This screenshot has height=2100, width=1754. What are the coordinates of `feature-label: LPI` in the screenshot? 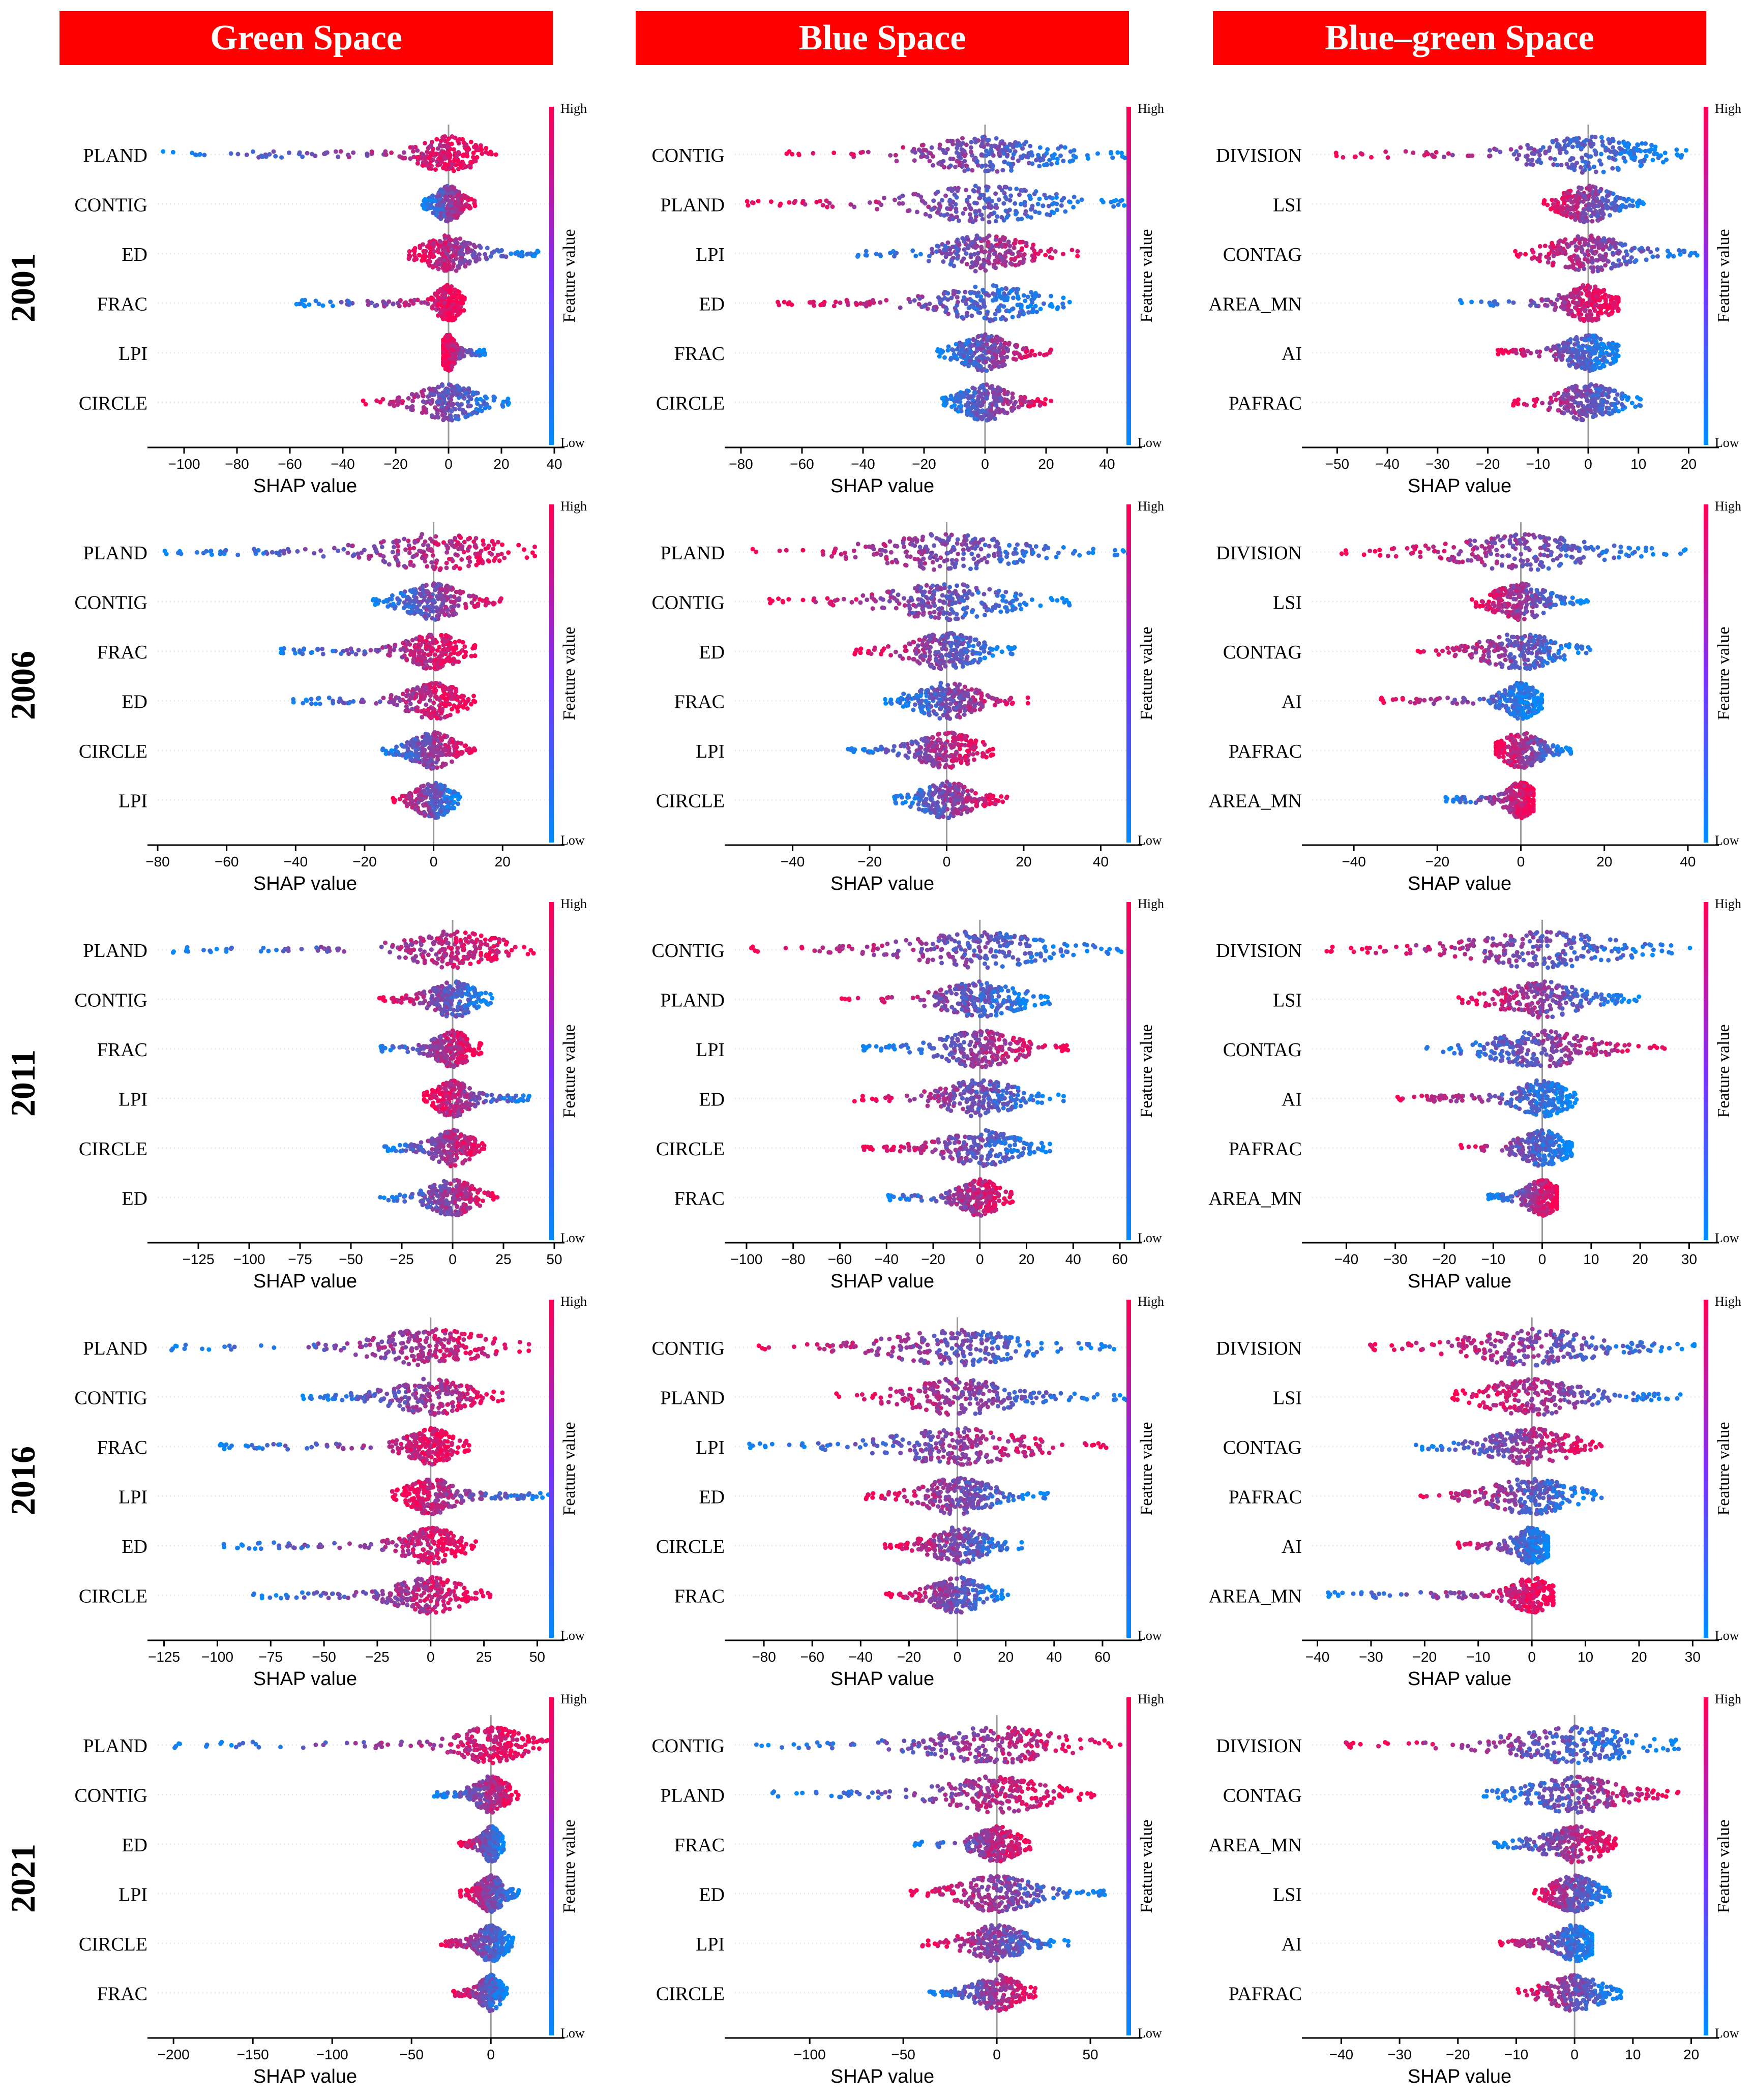 It's located at (710, 254).